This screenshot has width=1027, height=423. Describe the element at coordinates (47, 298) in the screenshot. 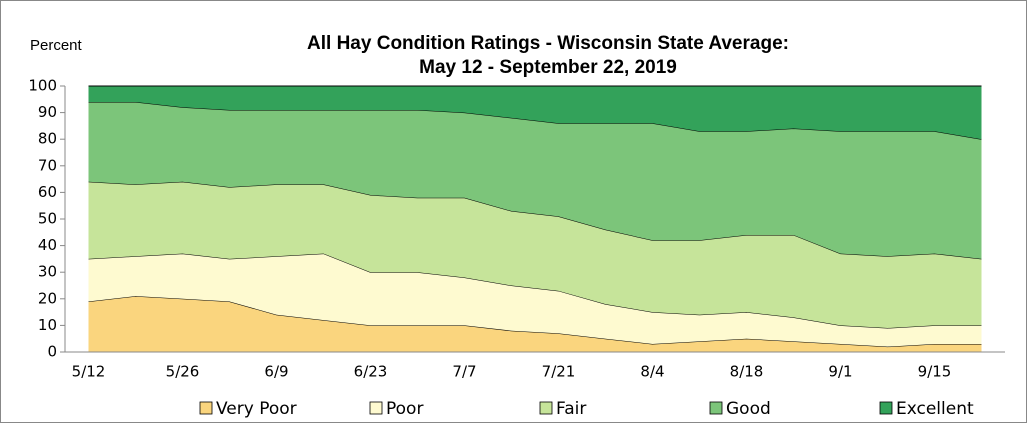

I see `y-tick-label: 20` at that location.